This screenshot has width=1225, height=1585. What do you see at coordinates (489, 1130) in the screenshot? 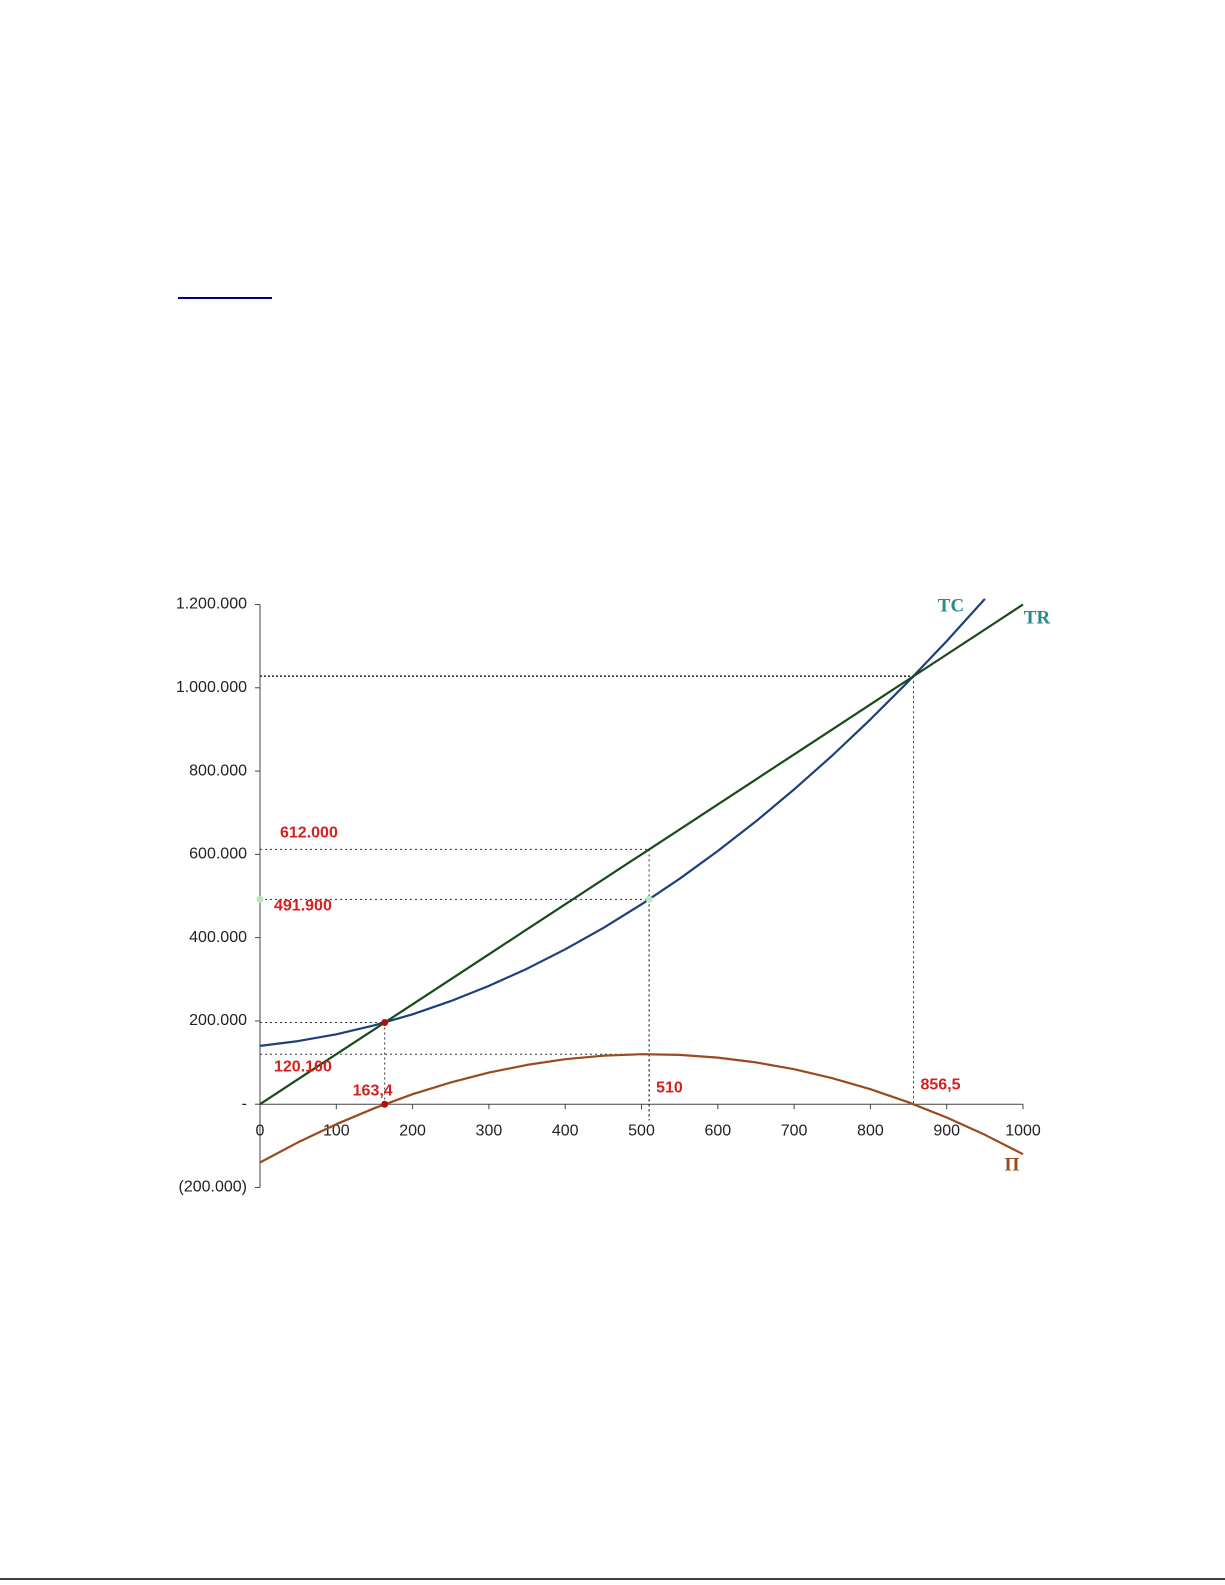
I see `x-tick-label: 300` at bounding box center [489, 1130].